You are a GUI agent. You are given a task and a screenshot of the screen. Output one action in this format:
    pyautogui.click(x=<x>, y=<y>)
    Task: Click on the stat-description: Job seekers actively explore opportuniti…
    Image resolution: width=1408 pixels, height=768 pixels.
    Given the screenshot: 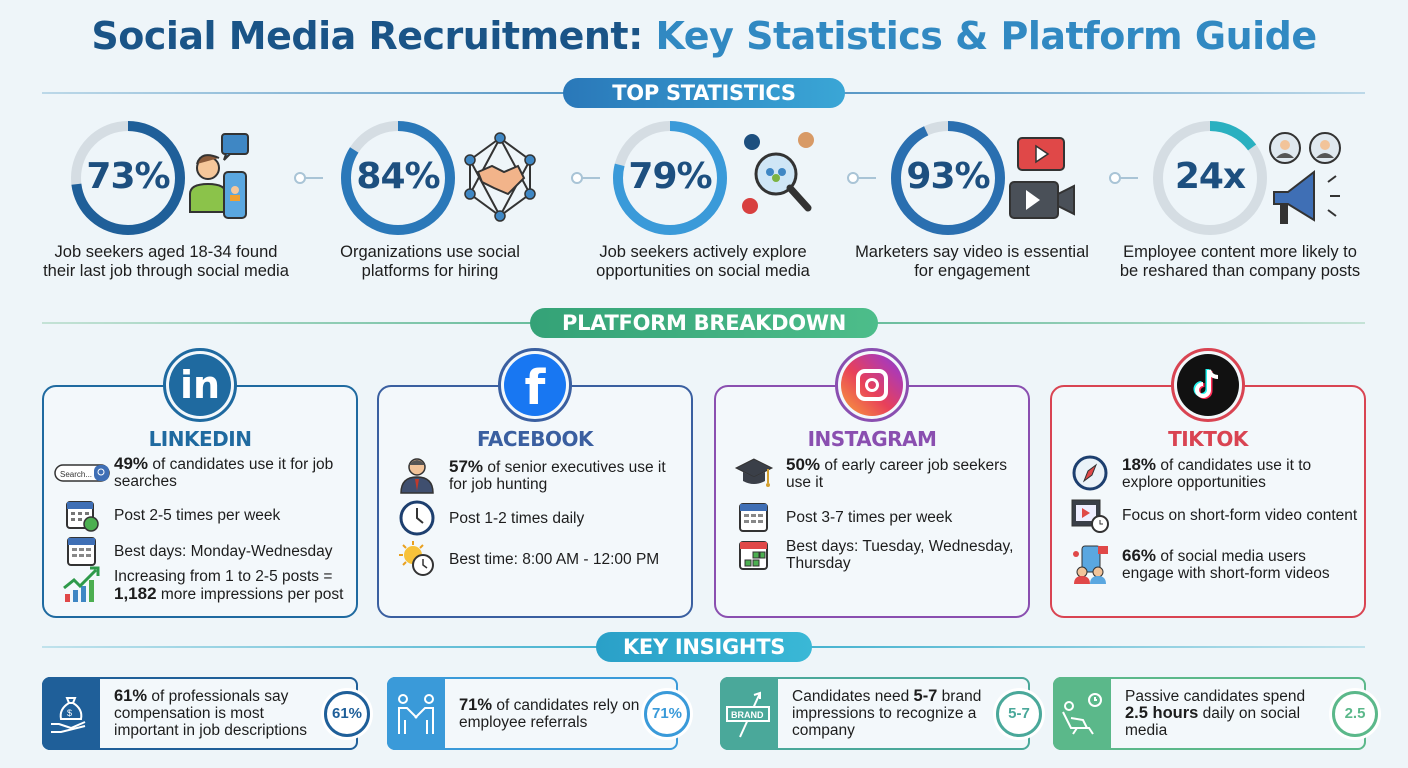 What is the action you would take?
    pyautogui.click(x=703, y=261)
    